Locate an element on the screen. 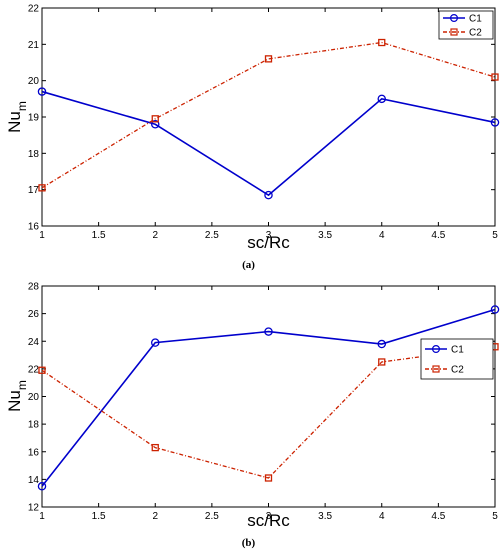 The width and height of the screenshot is (502, 550). y-tick-label: 17 is located at coordinates (34, 190).